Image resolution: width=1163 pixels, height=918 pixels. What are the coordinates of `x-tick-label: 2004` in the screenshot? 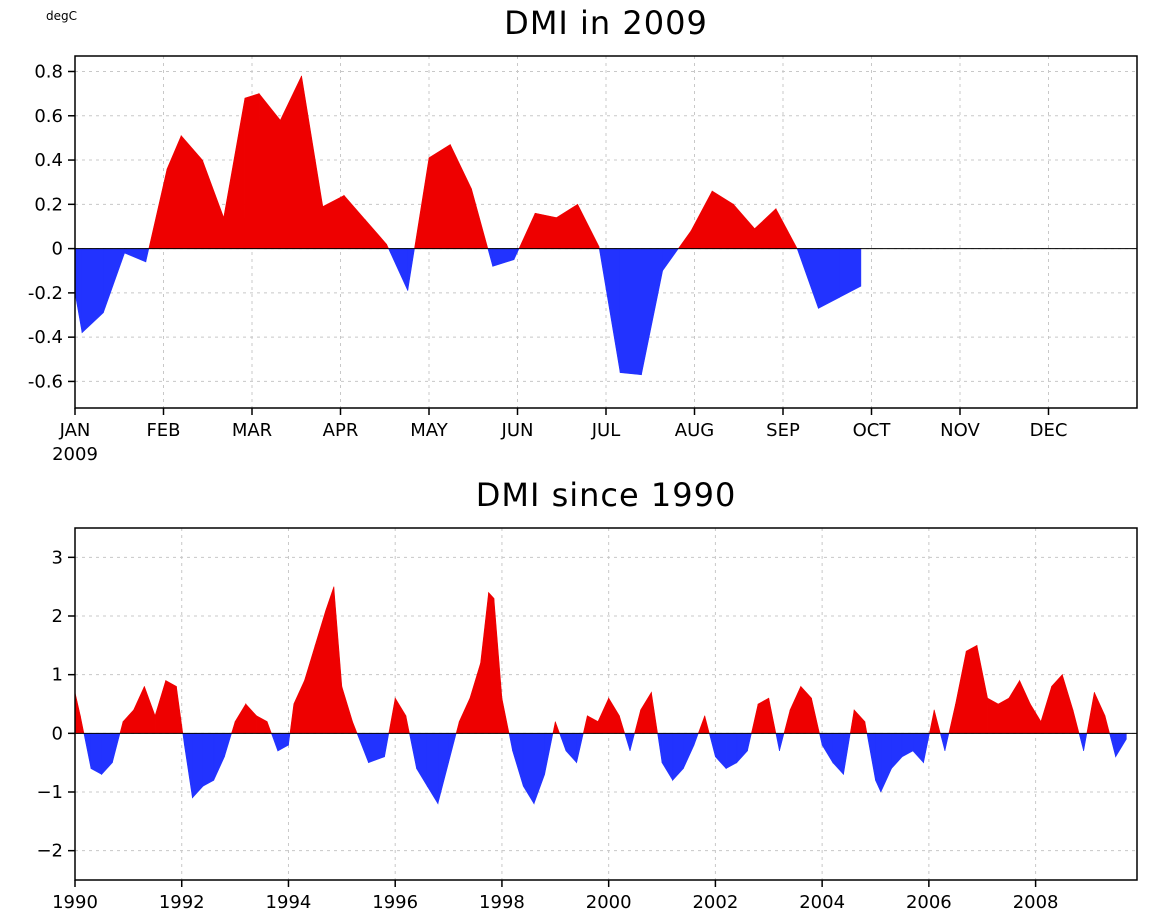 It's located at (822, 902).